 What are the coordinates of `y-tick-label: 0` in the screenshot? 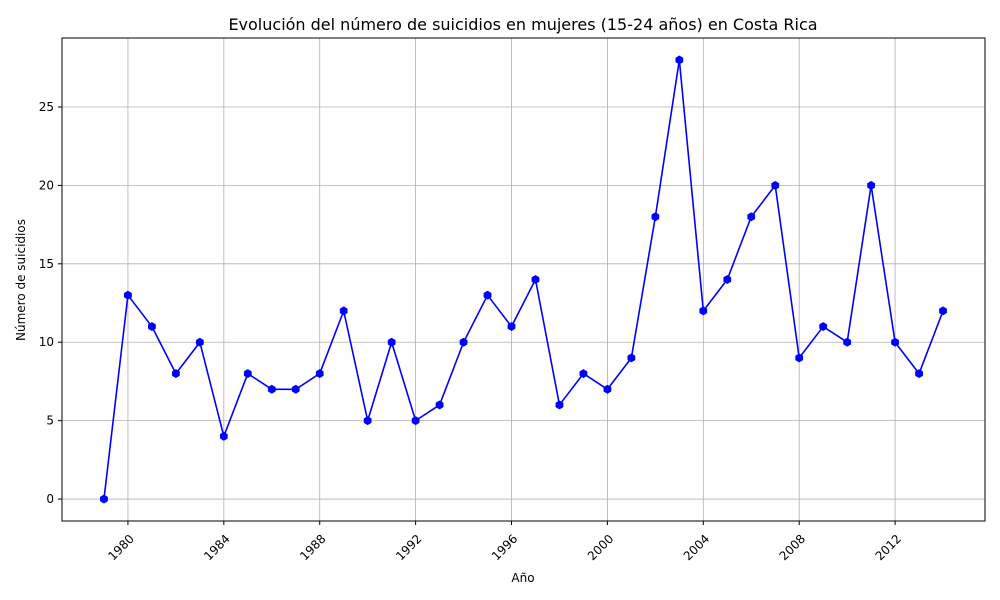 It's located at (50, 499).